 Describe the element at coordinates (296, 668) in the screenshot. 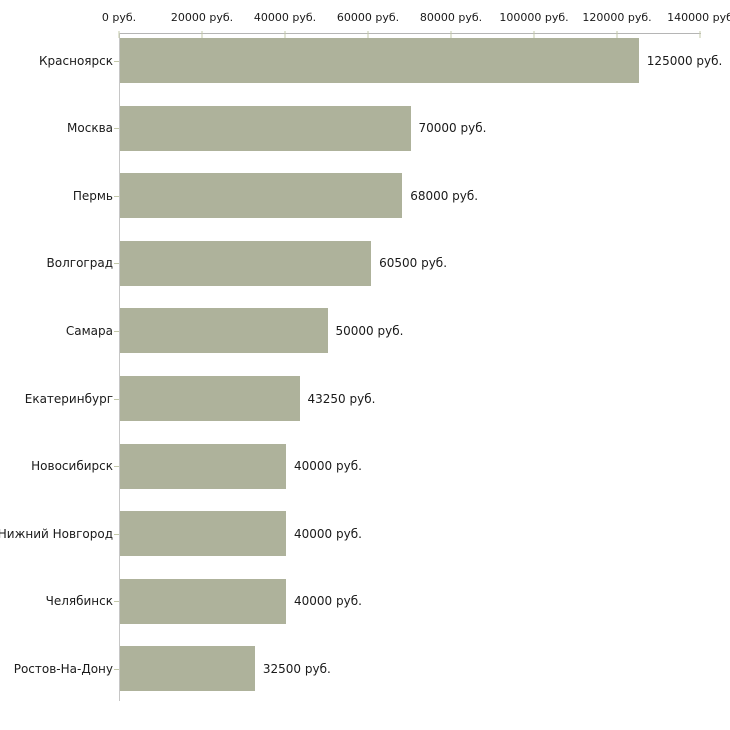

I see `value-label: 32500 руб.` at that location.